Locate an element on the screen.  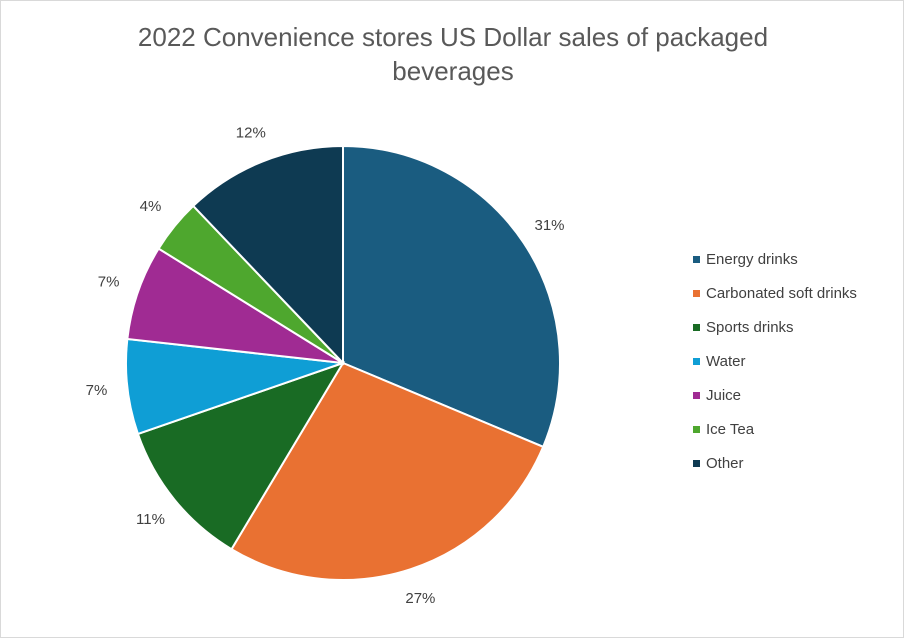
legend-label: Juice is located at coordinates (724, 395).